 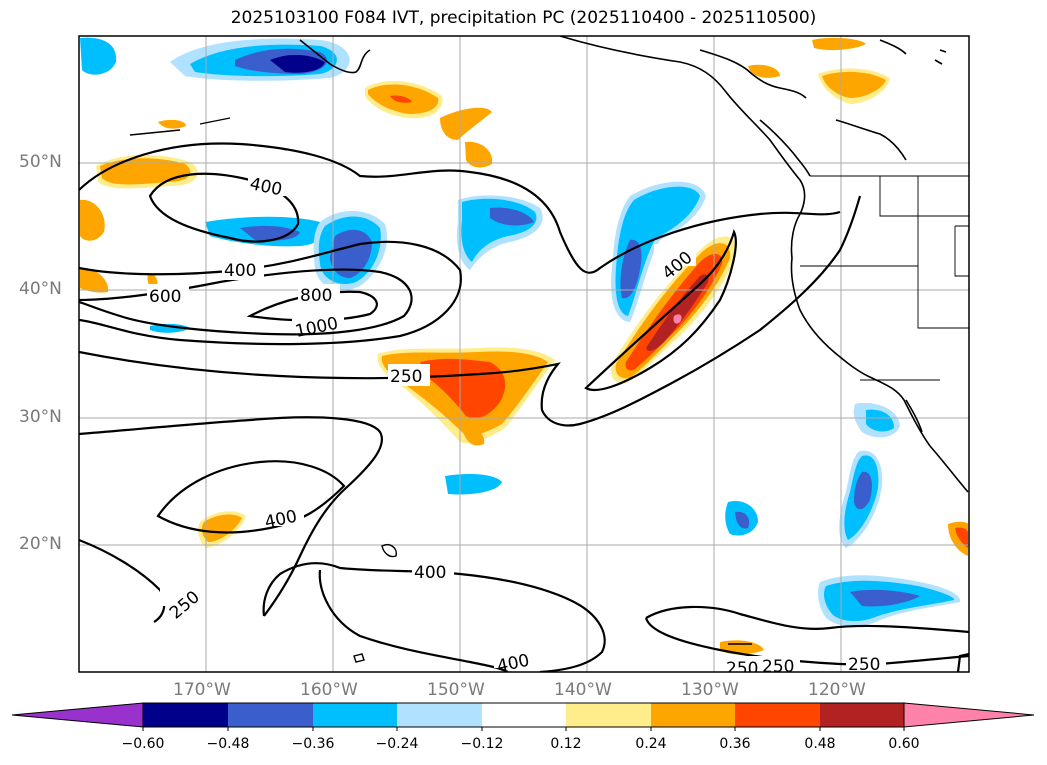 I want to click on lon-label-160w: 160°W, so click(x=329, y=690).